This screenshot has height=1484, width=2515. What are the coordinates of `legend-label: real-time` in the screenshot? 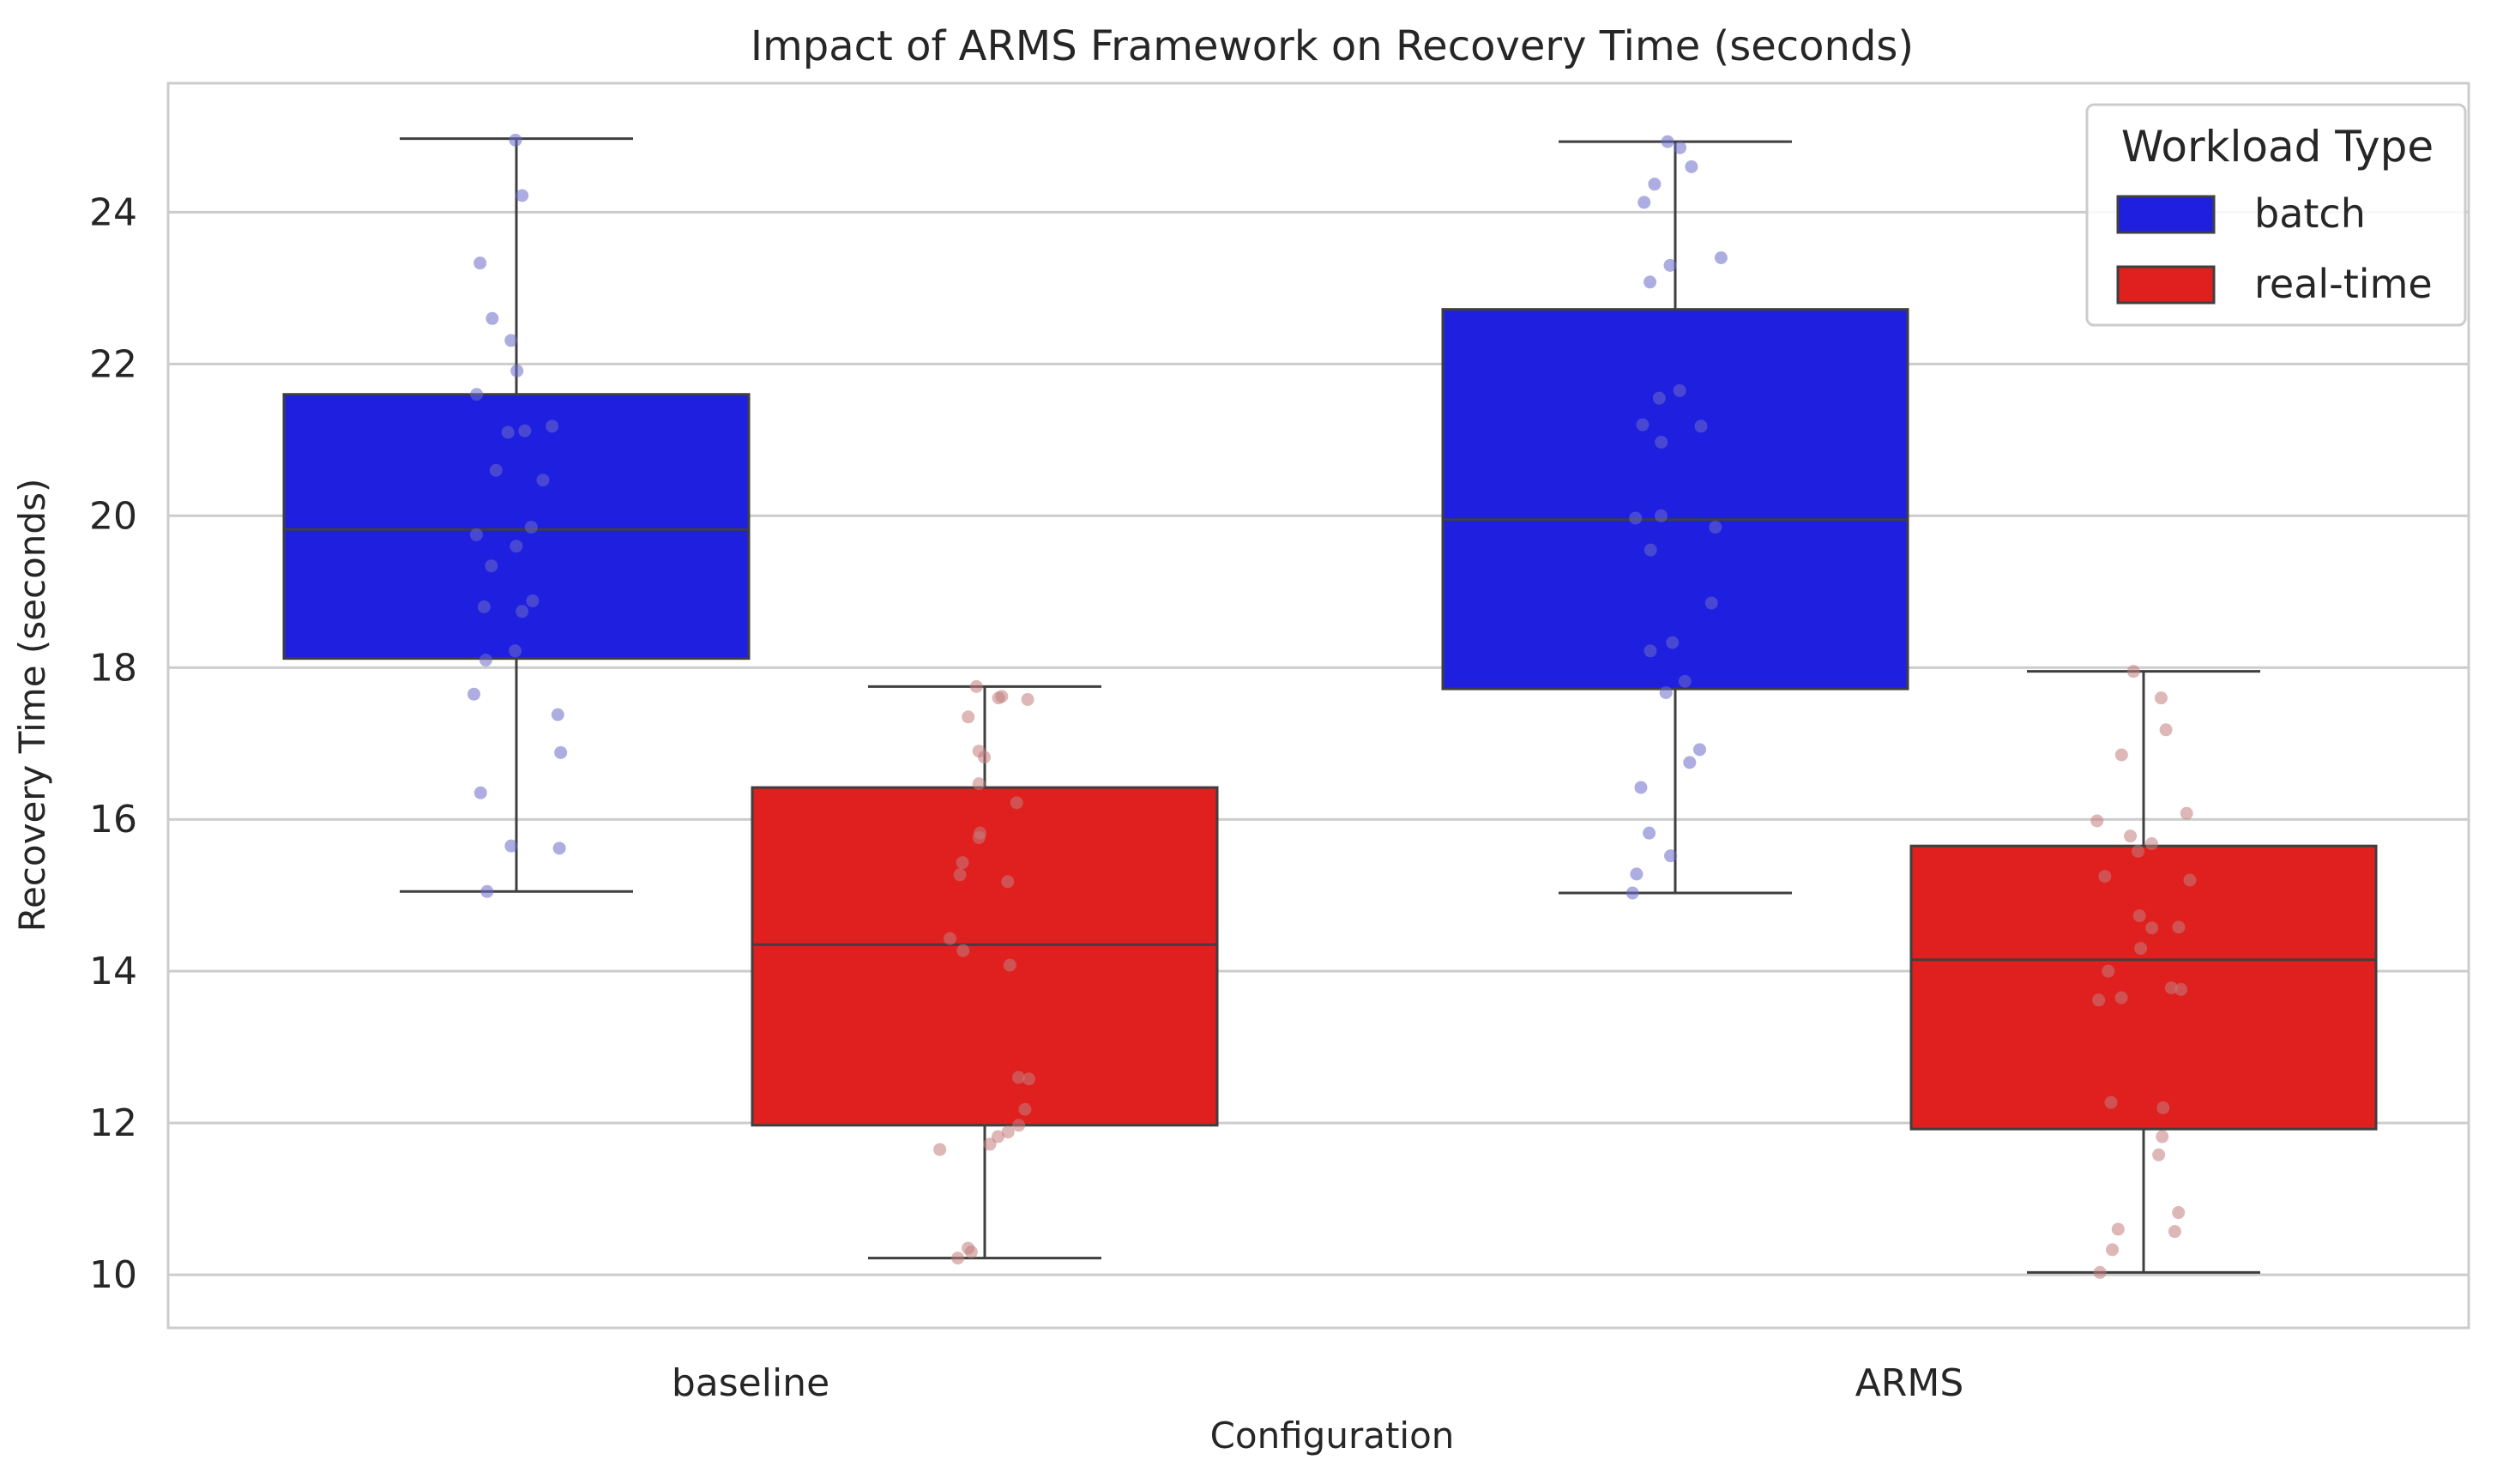 It's located at (2343, 284).